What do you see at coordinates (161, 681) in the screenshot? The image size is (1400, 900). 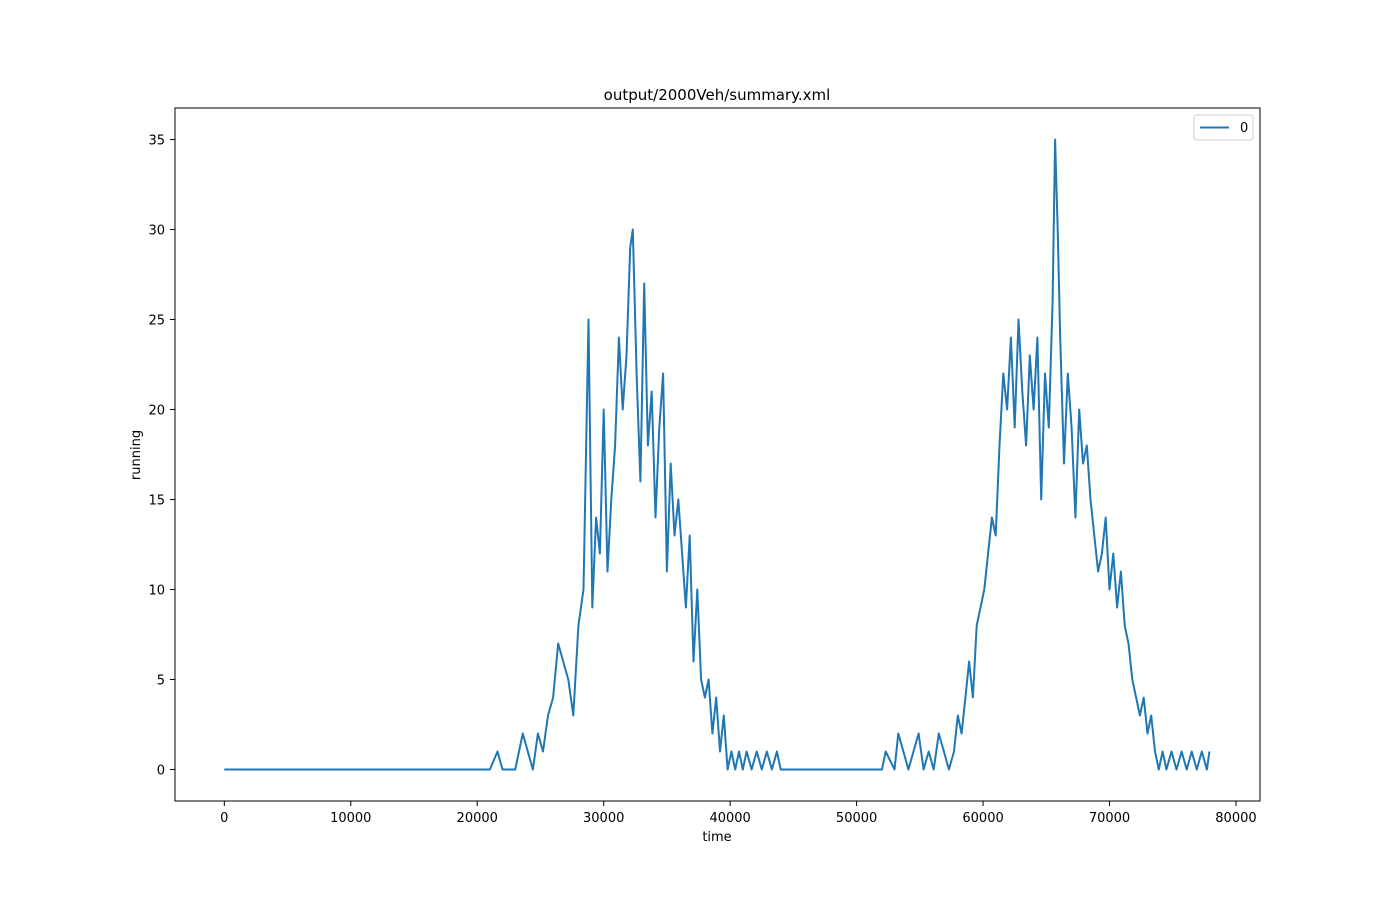 I see `y-tick-label: 5` at bounding box center [161, 681].